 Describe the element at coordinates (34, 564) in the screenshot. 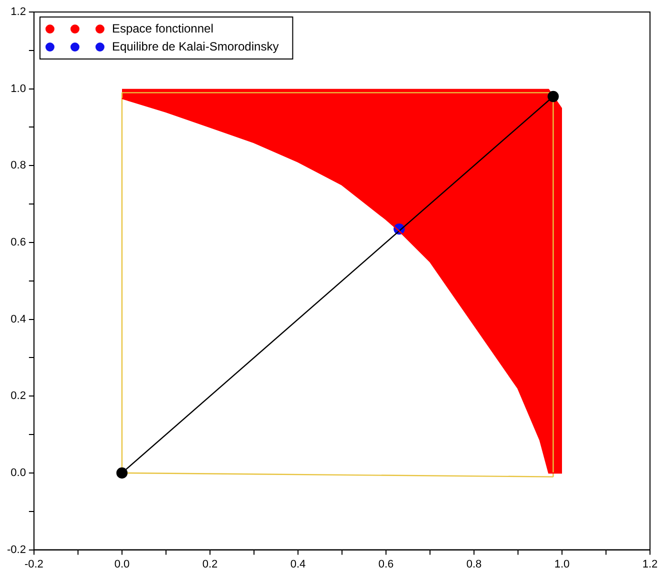

I see `x-tick-label: -0.2` at that location.